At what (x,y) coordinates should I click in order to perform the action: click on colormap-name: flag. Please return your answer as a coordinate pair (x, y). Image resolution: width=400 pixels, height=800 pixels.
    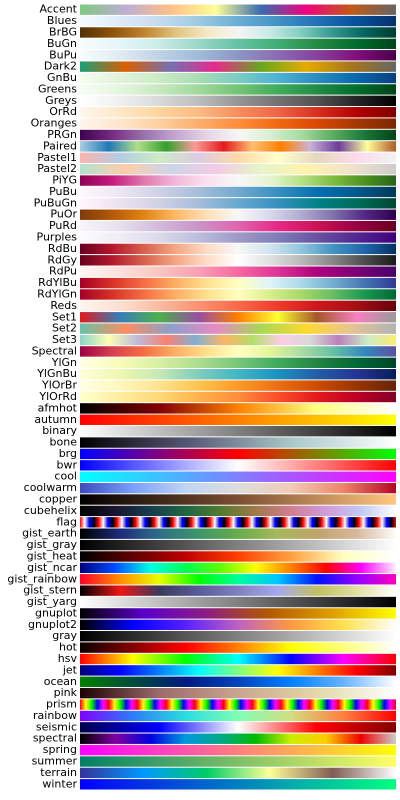
    Looking at the image, I should click on (66, 521).